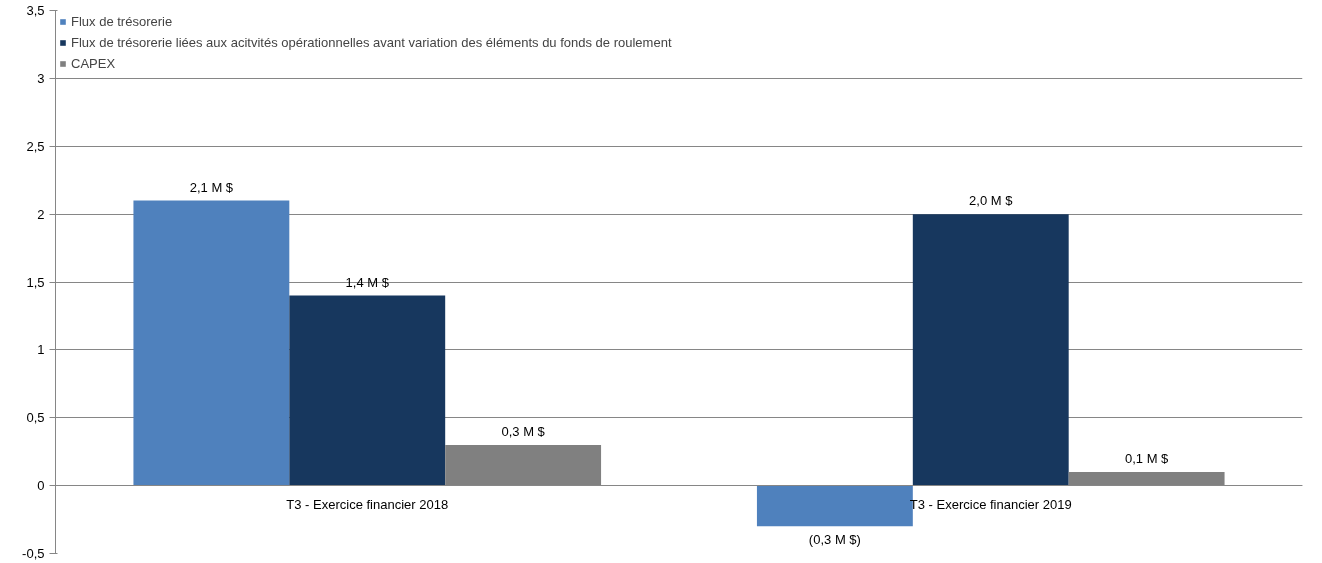 The height and width of the screenshot is (563, 1322). I want to click on y-tick-label: 0, so click(41, 486).